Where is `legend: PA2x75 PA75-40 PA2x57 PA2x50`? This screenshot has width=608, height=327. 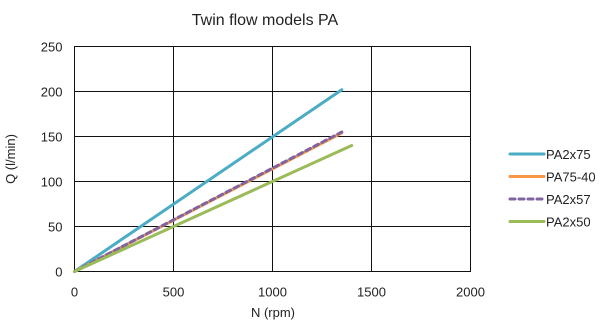
legend: PA2x75 PA75-40 PA2x57 PA2x50 is located at coordinates (552, 188).